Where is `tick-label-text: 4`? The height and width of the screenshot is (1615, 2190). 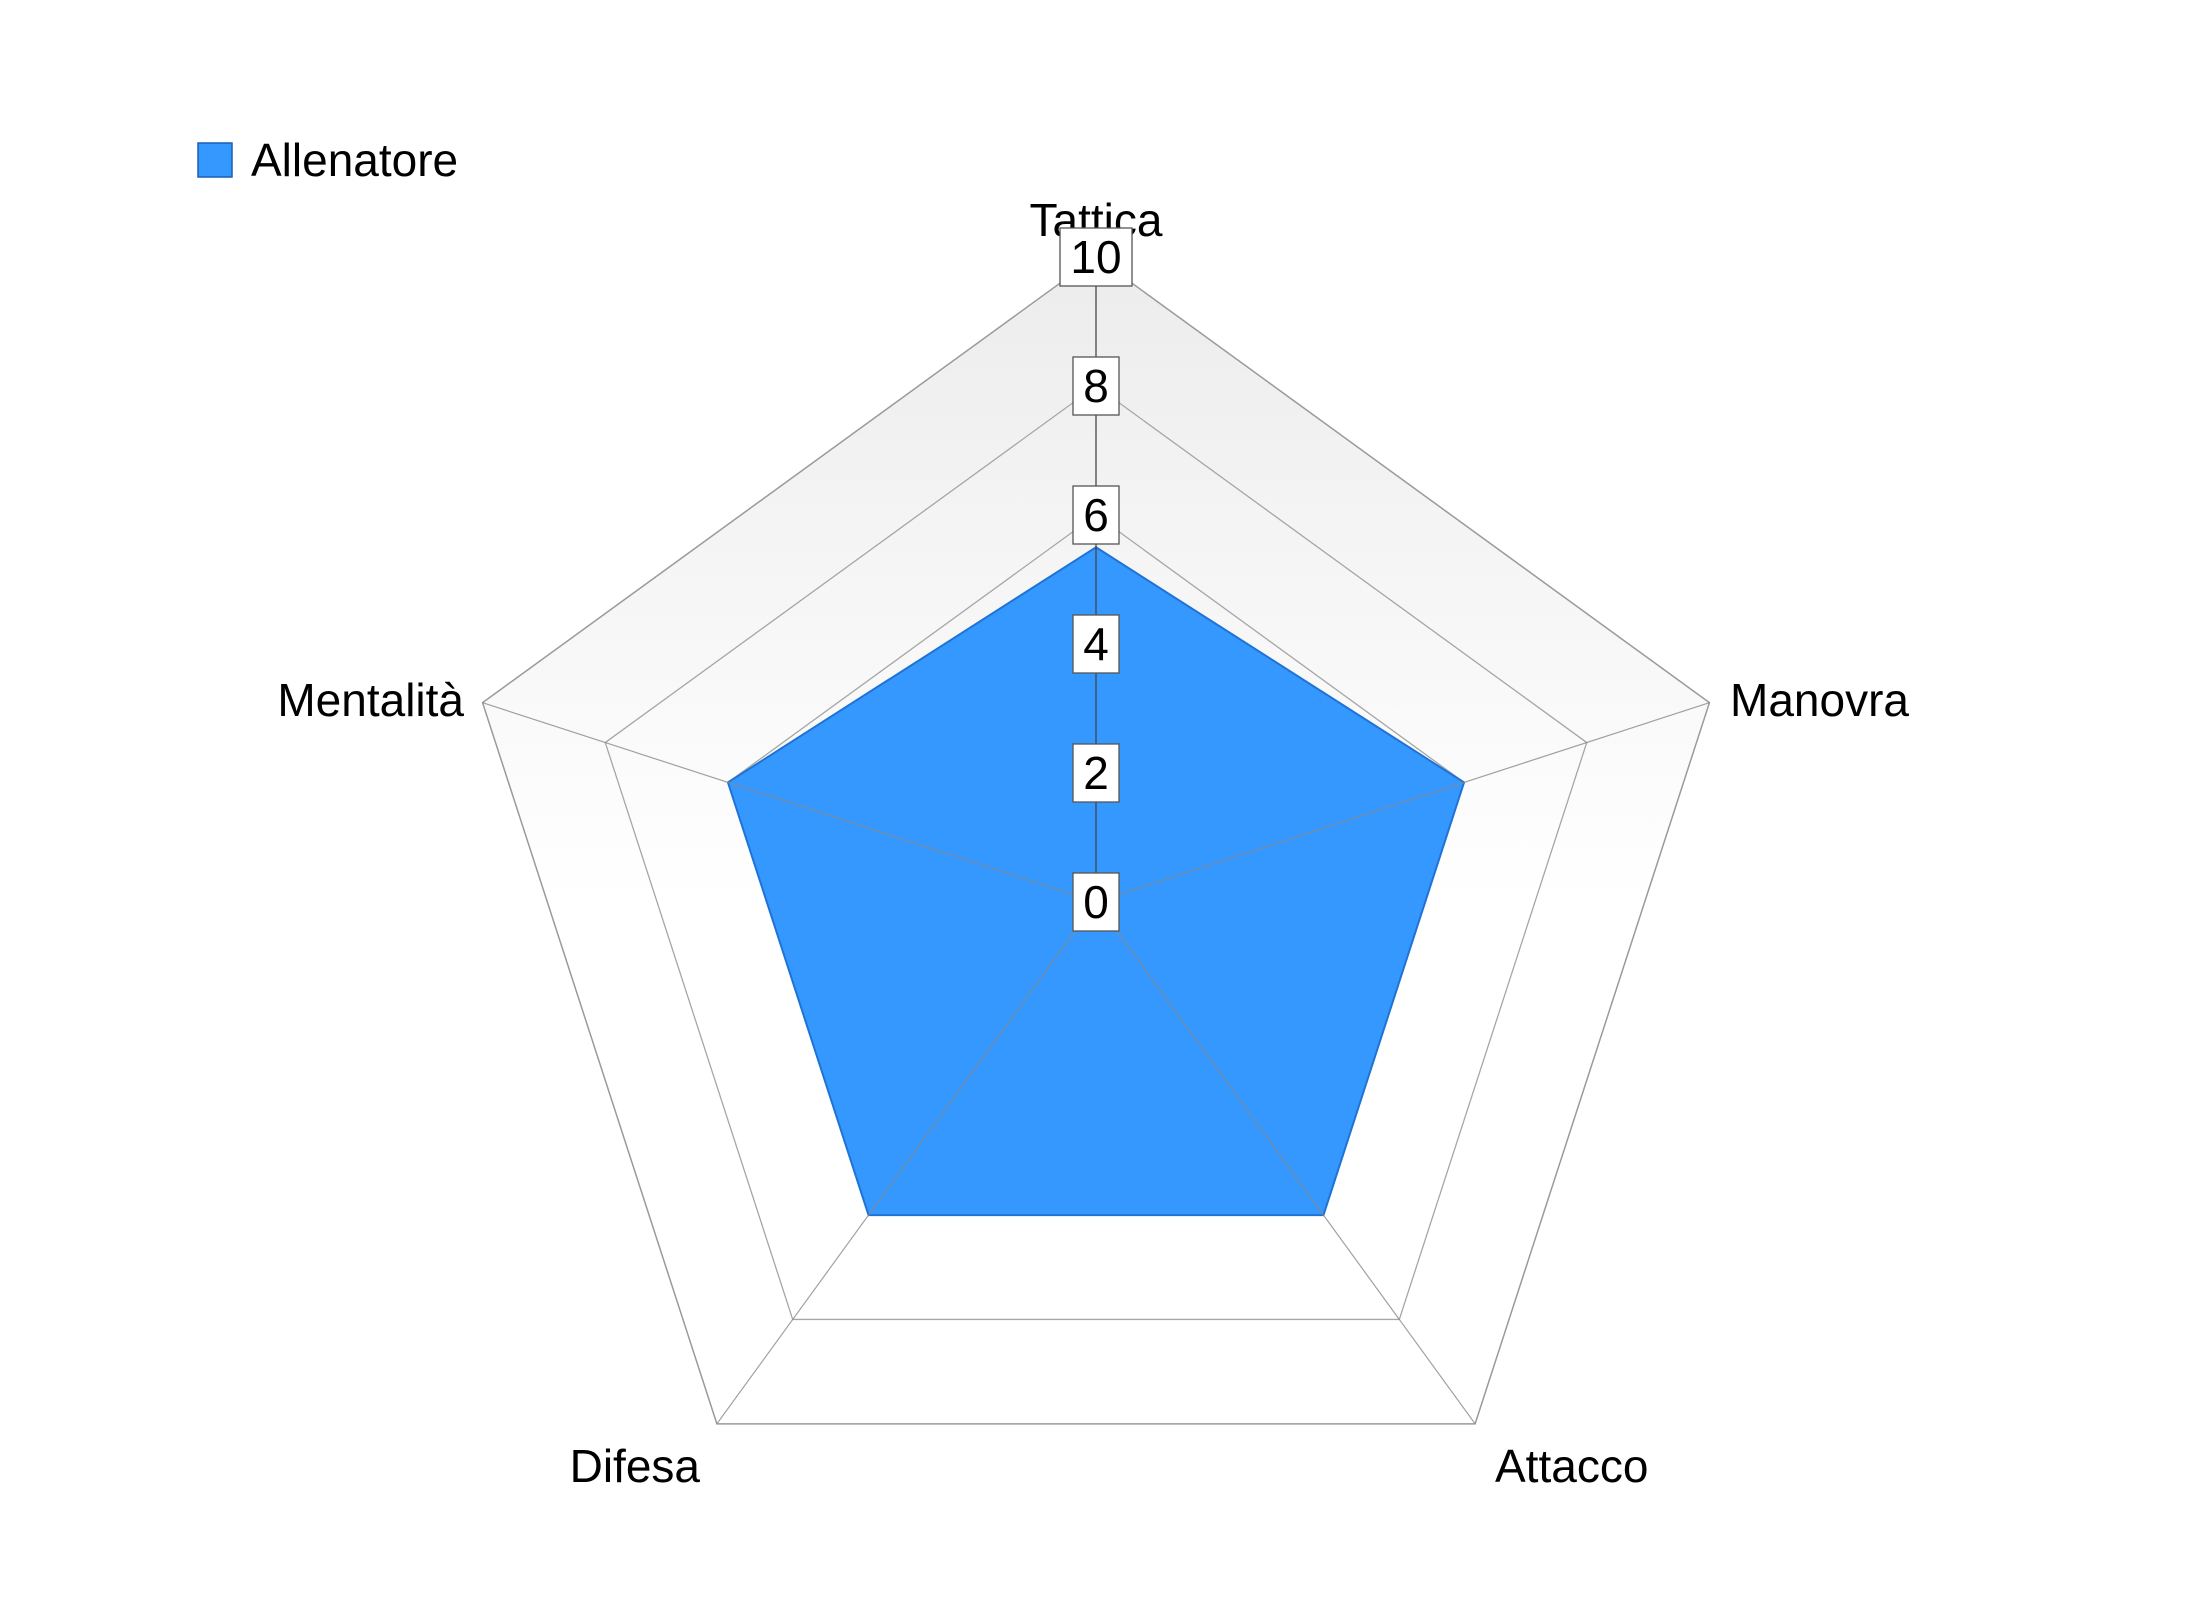 tick-label-text: 4 is located at coordinates (1096, 644).